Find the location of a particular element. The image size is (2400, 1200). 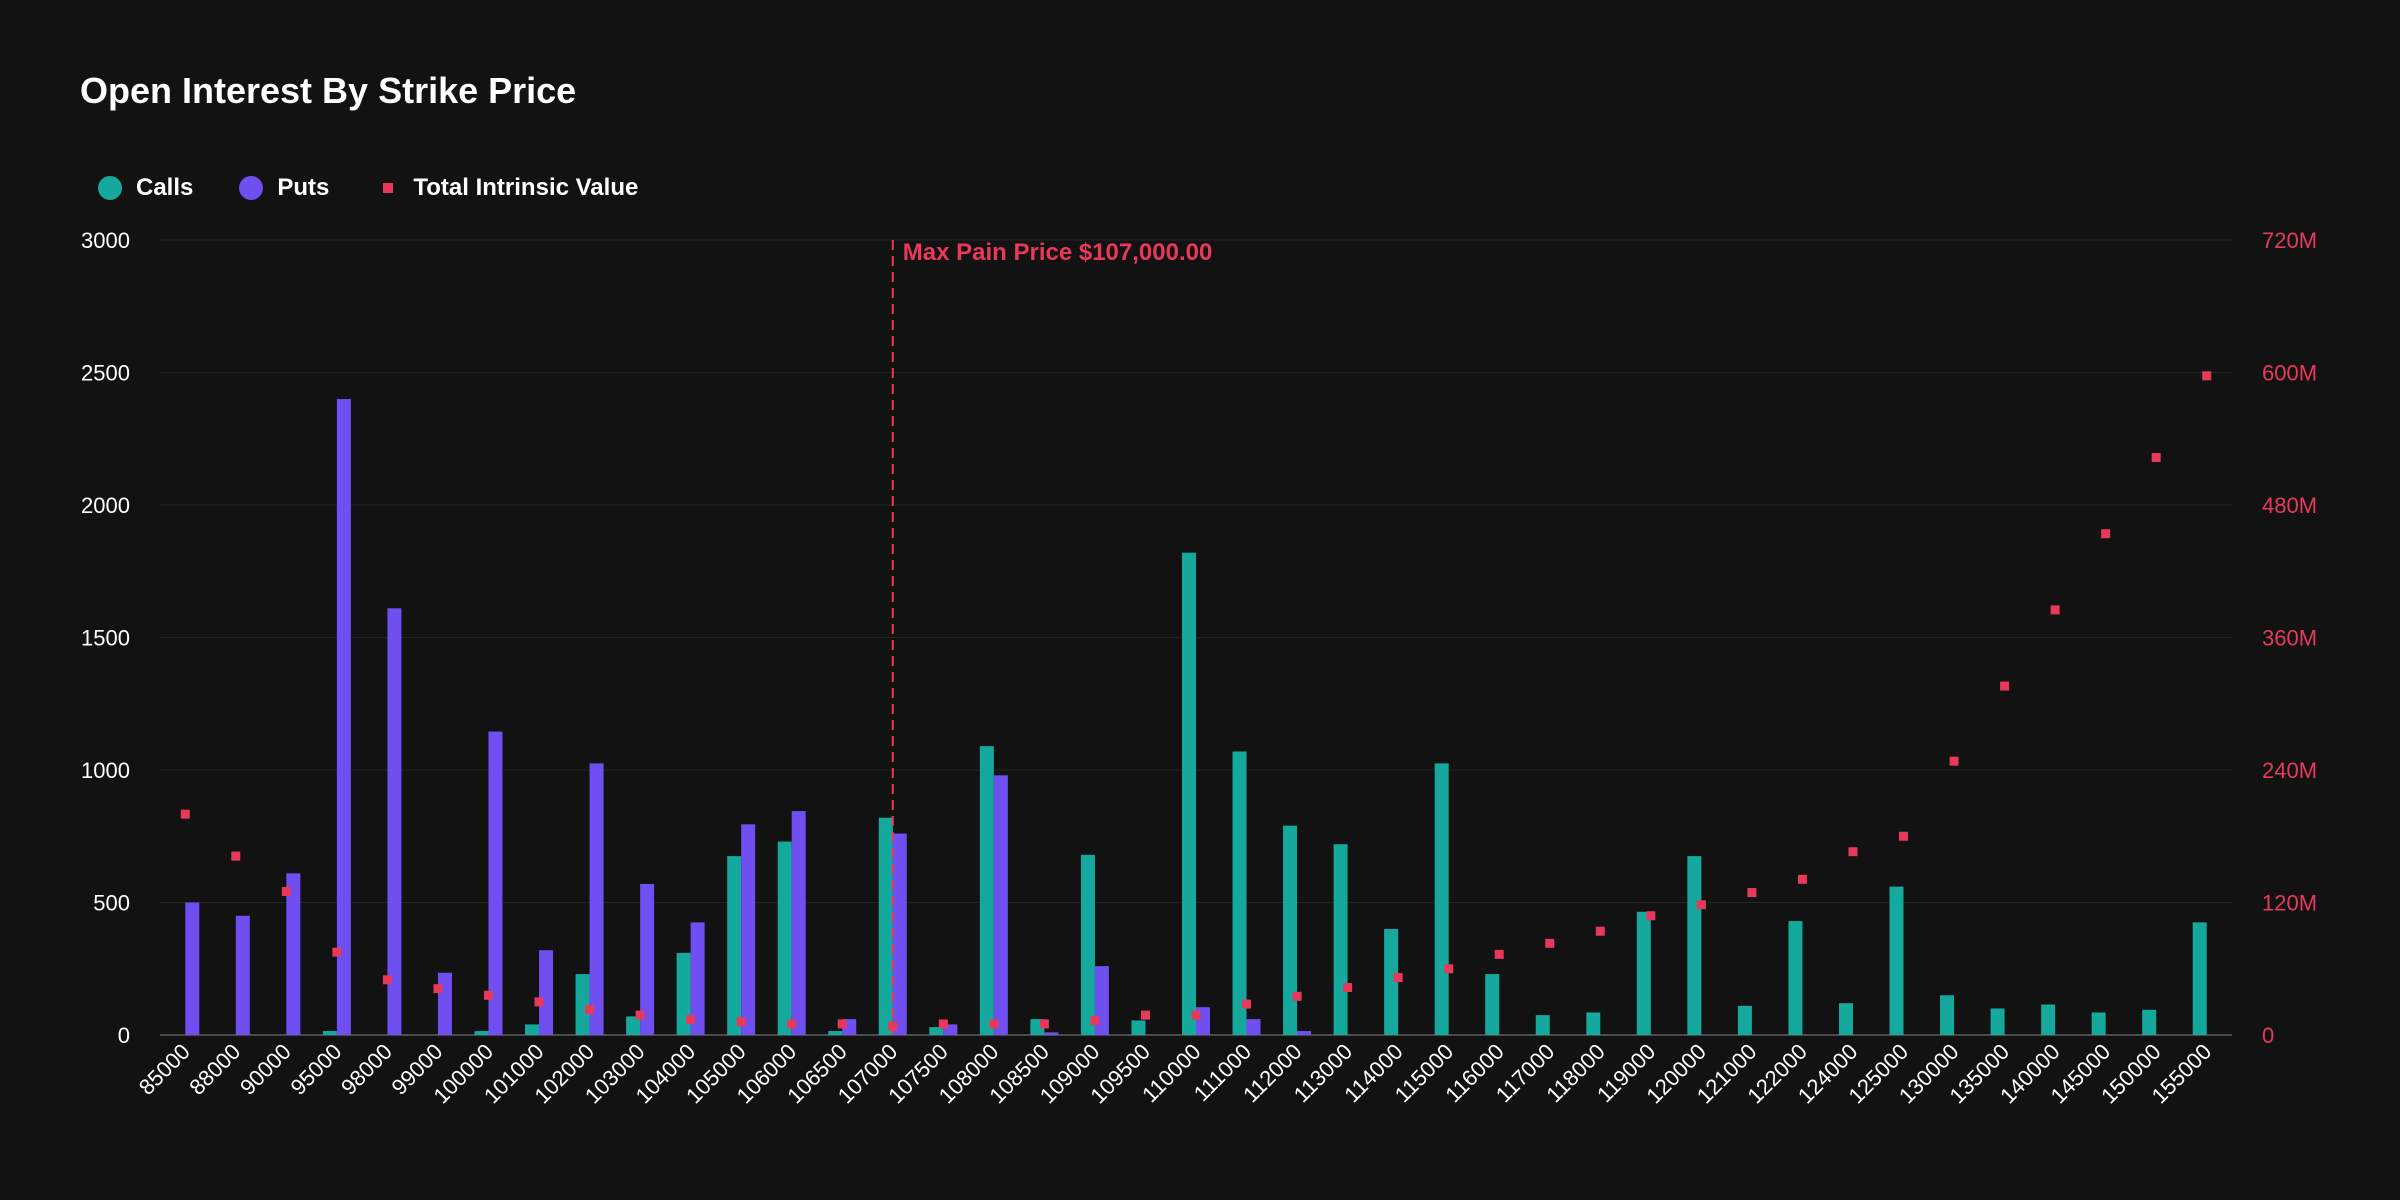

x-tick-label: 95000 is located at coordinates (315, 1069).